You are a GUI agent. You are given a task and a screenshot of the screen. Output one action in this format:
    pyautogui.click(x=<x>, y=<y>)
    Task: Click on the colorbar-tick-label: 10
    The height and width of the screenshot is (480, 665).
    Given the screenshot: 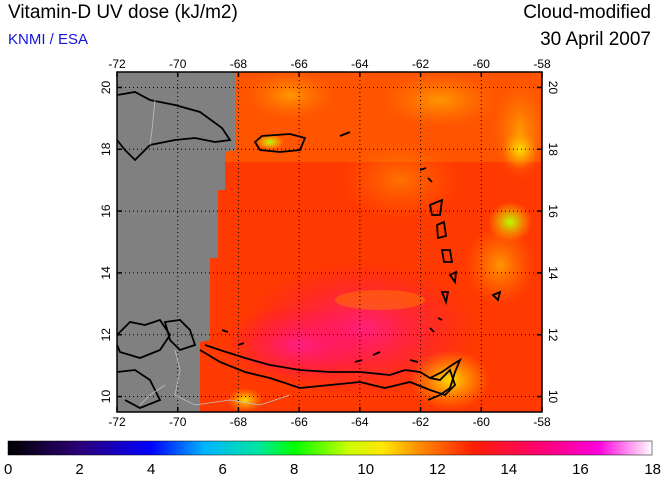 What is the action you would take?
    pyautogui.click(x=365, y=469)
    